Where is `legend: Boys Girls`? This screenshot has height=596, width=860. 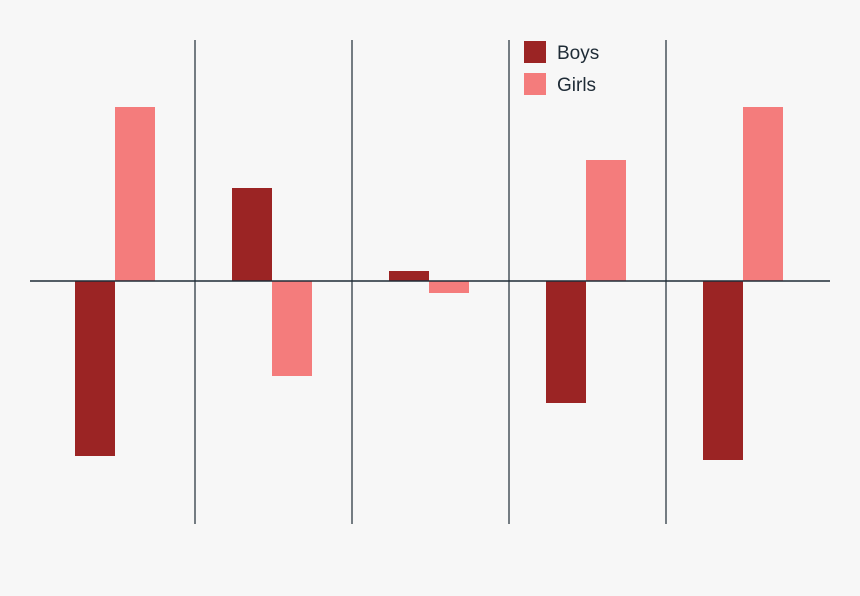
legend: Boys Girls is located at coordinates (561, 68).